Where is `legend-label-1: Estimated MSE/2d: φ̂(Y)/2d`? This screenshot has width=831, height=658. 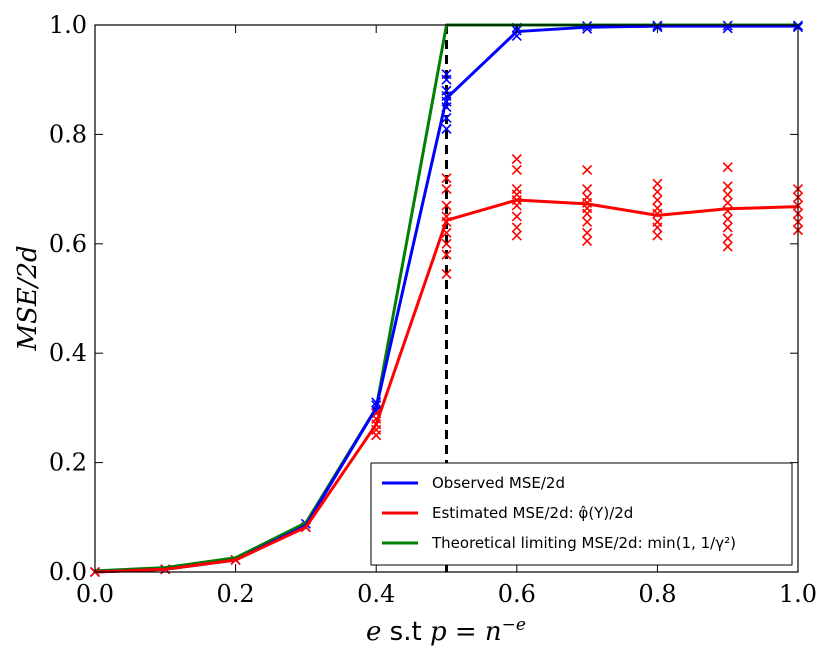 legend-label-1: Estimated MSE/2d: φ̂(Y)/2d is located at coordinates (532, 513).